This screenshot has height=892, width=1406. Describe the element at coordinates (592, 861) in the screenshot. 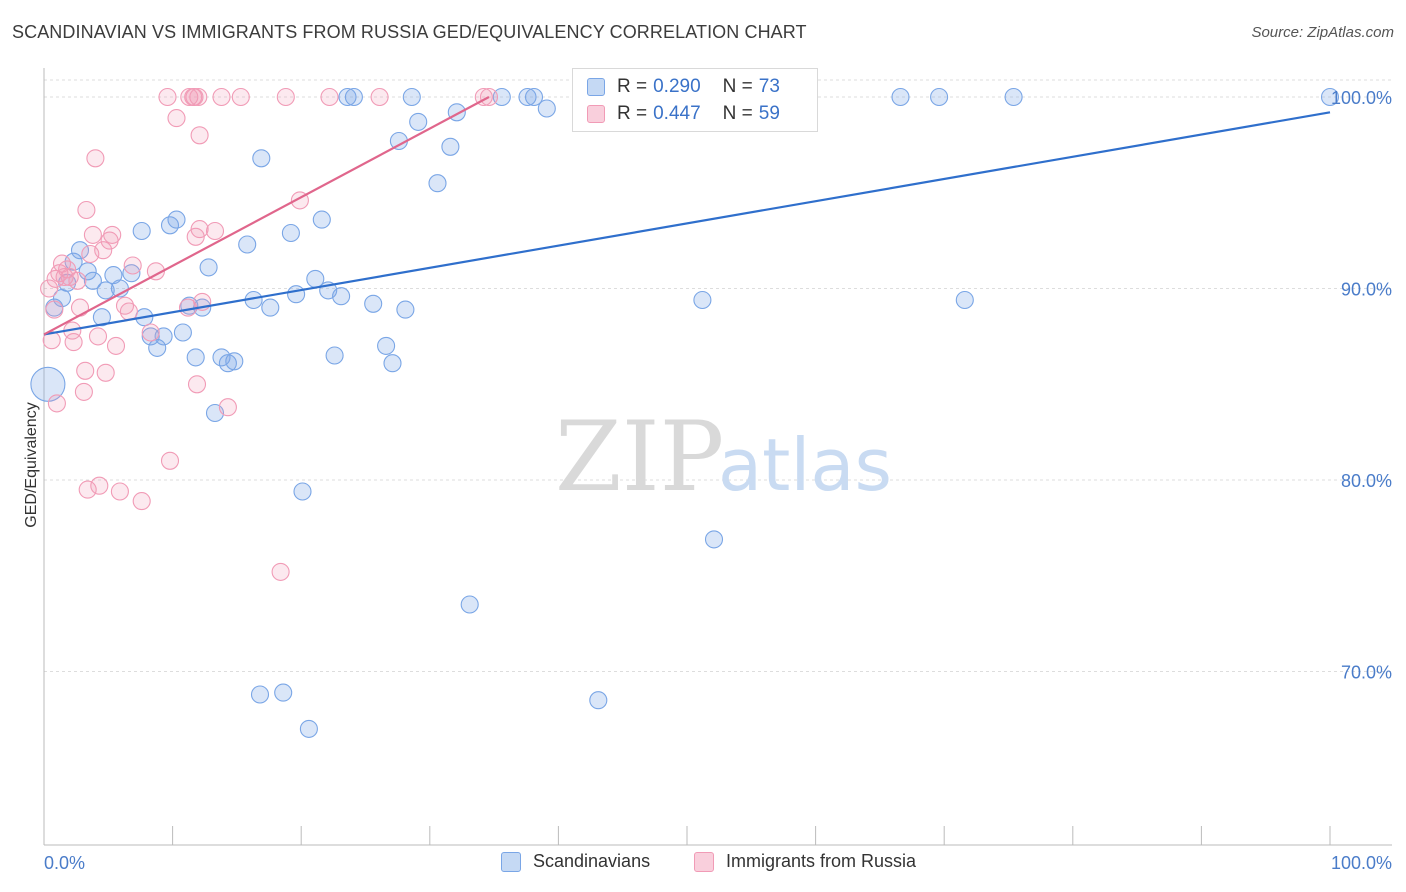

I see `legend-label: Scandinavians` at that location.